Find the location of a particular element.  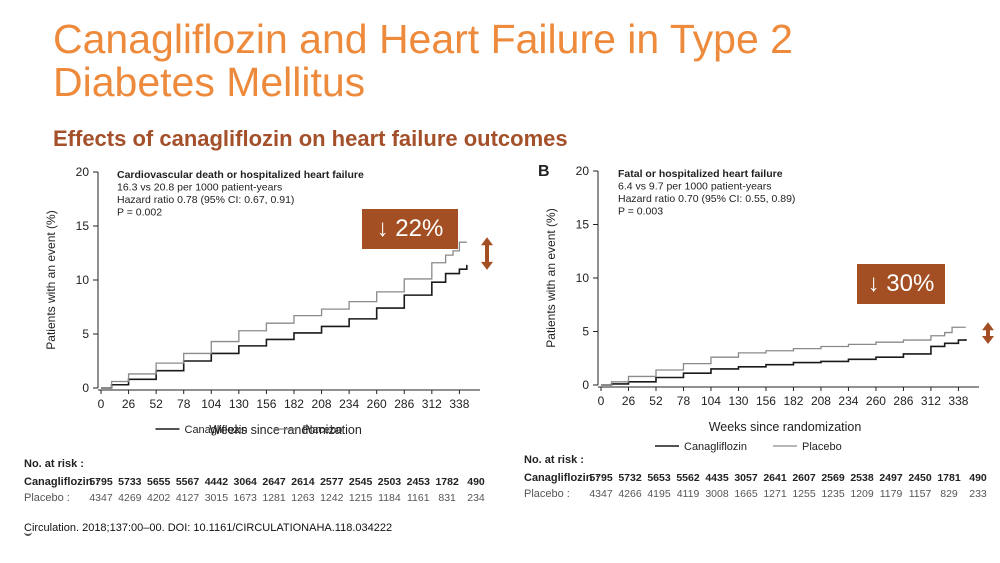

risk-cell: 1781 is located at coordinates (949, 478).